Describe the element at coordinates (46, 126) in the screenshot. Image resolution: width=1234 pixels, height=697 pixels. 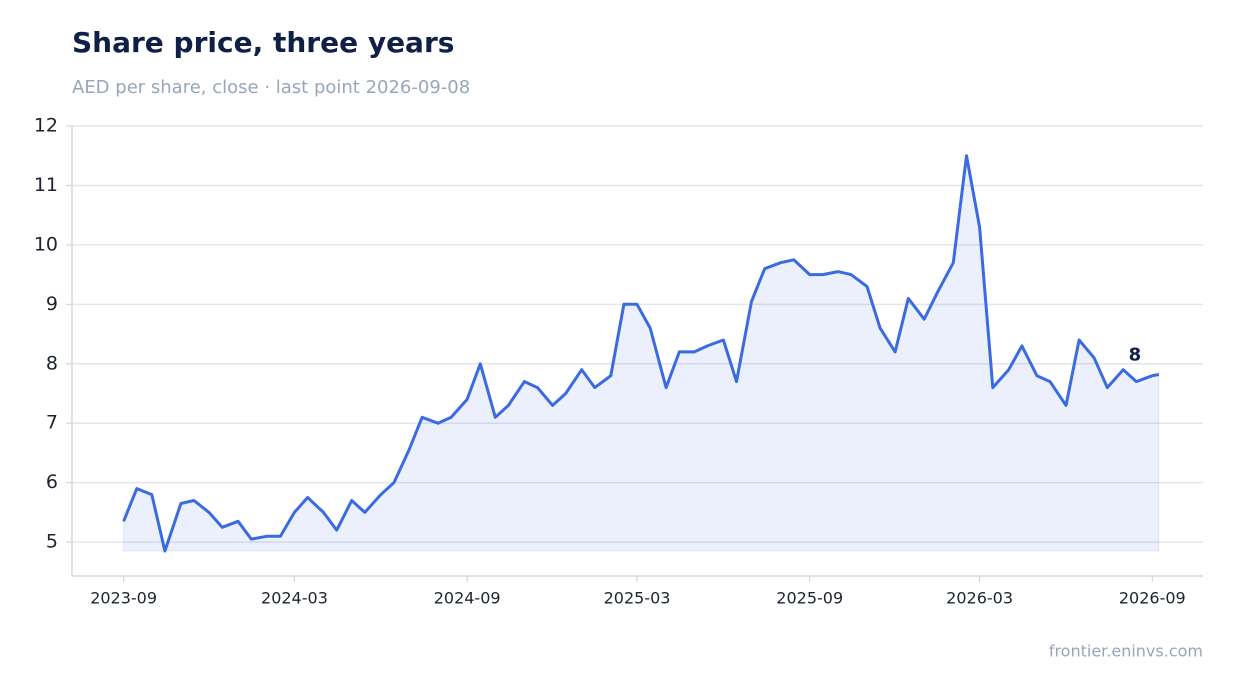
I see `y-tick-label: 12` at that location.